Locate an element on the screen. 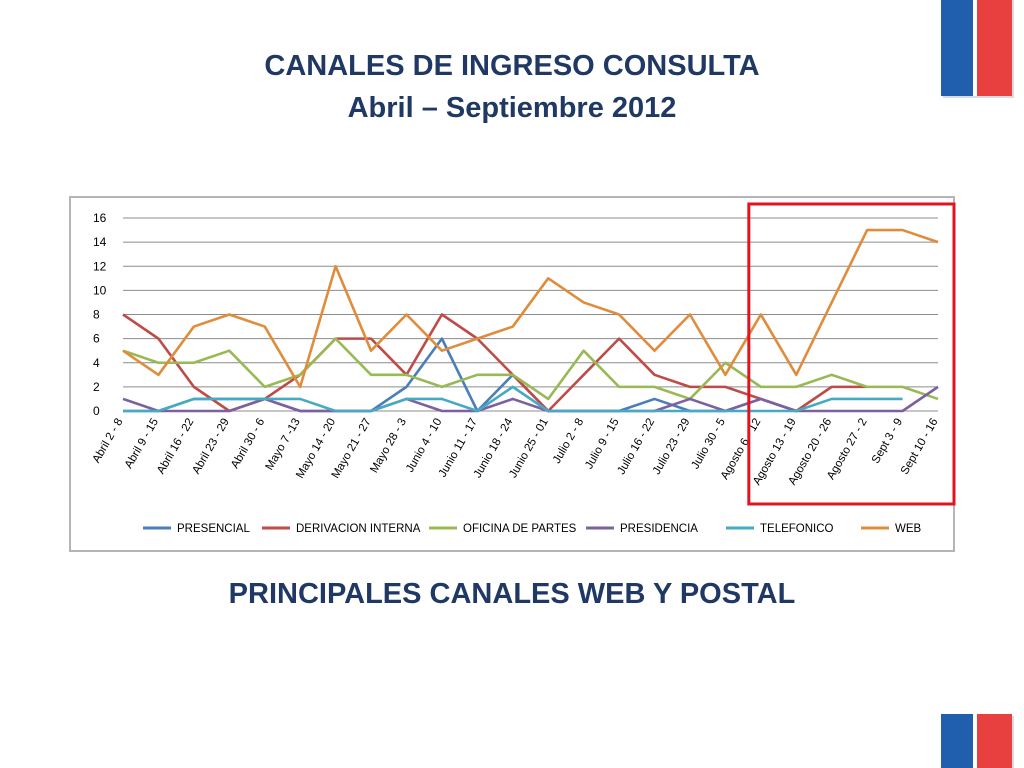  legend-label: PRESIDENCIA is located at coordinates (659, 529).